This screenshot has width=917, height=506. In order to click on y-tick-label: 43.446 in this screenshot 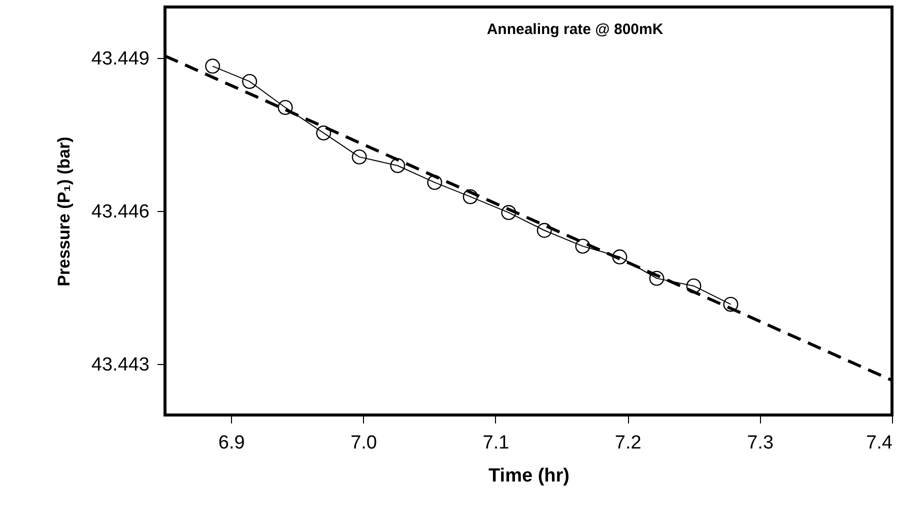, I will do `click(120, 212)`.